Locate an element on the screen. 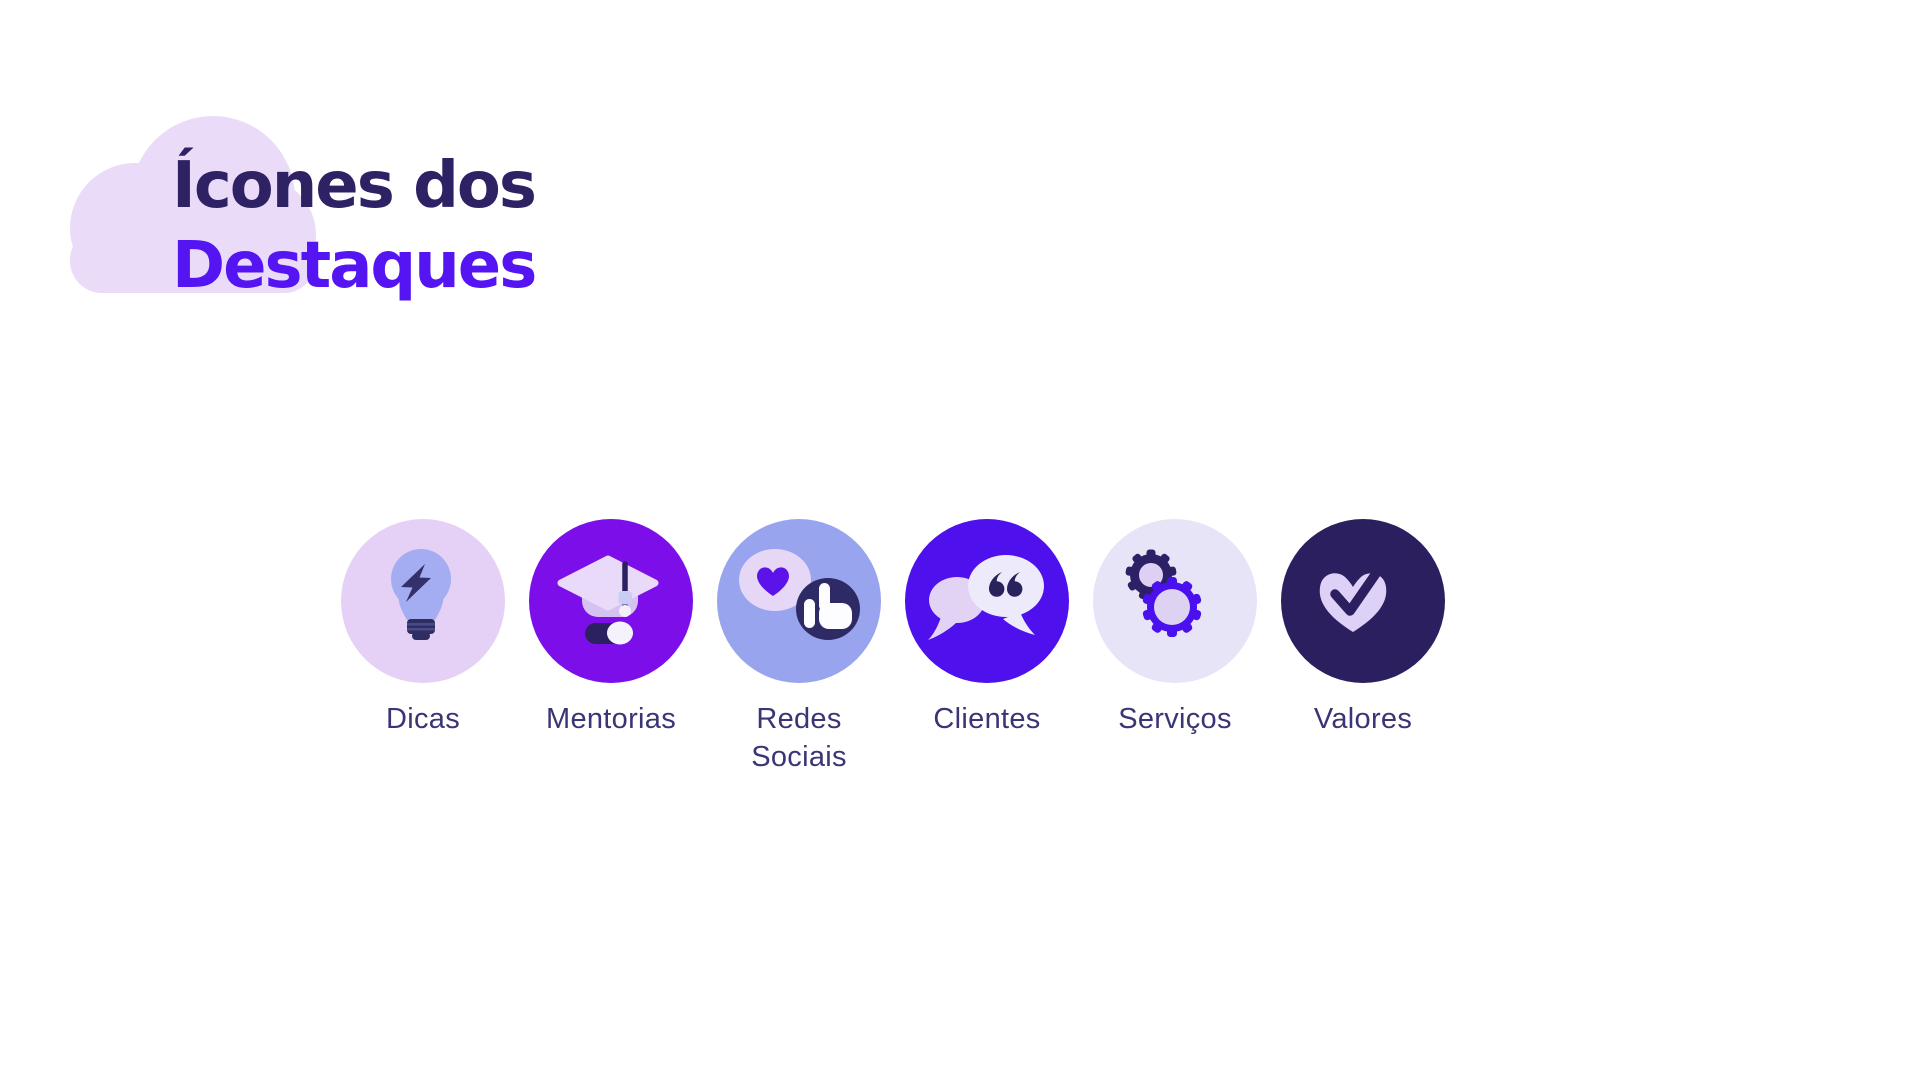 This screenshot has height=1080, width=1920. highlight-cover-mentorias is located at coordinates (611, 601).